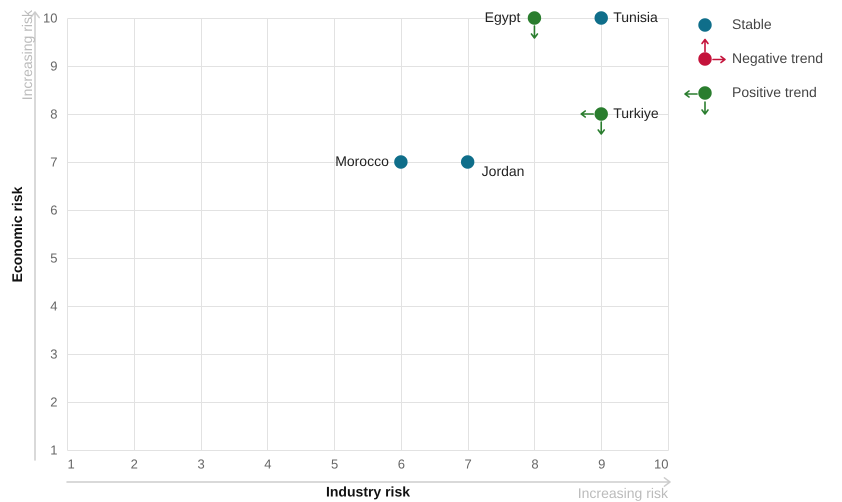  Describe the element at coordinates (54, 114) in the screenshot. I see `y-tick-label: 8` at that location.